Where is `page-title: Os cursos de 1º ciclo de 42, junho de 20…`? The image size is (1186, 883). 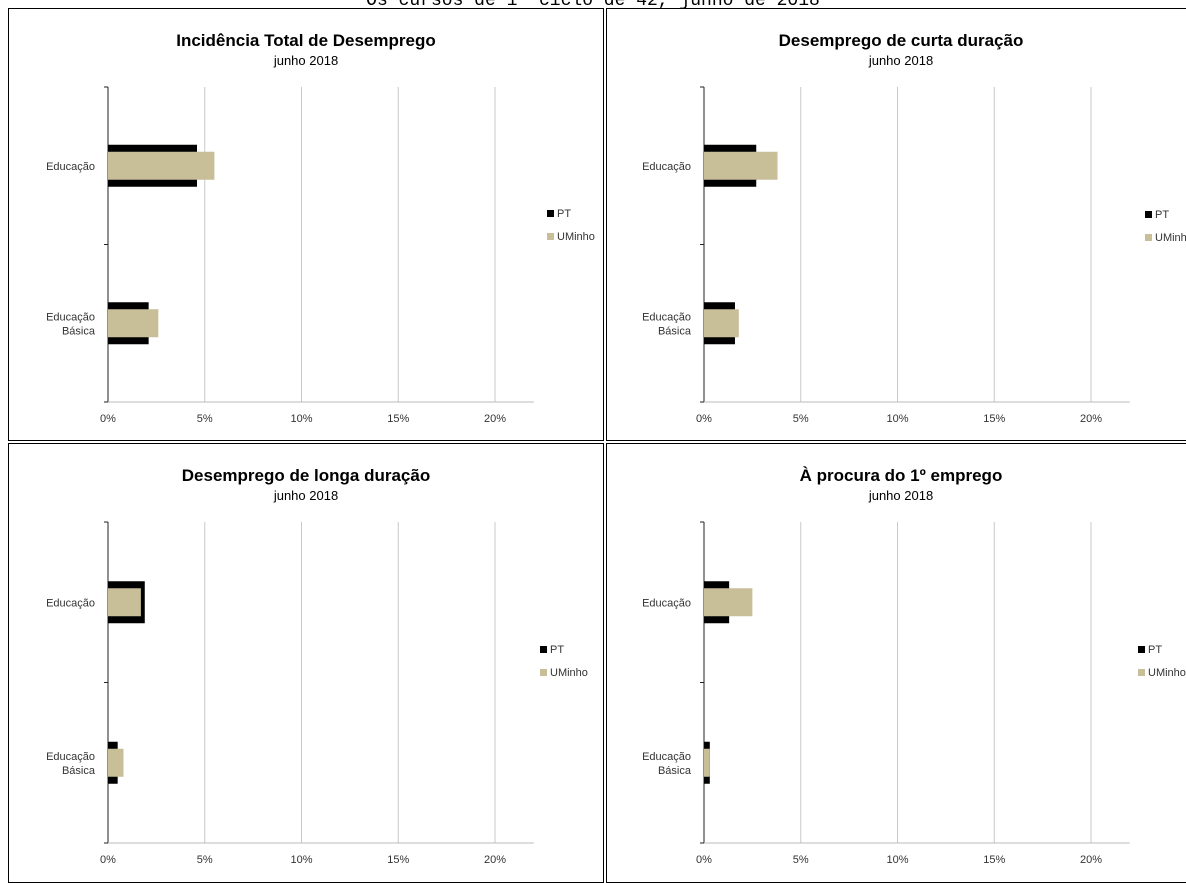
page-title: Os cursos de 1º ciclo de 42, junho de 20… is located at coordinates (593, 5).